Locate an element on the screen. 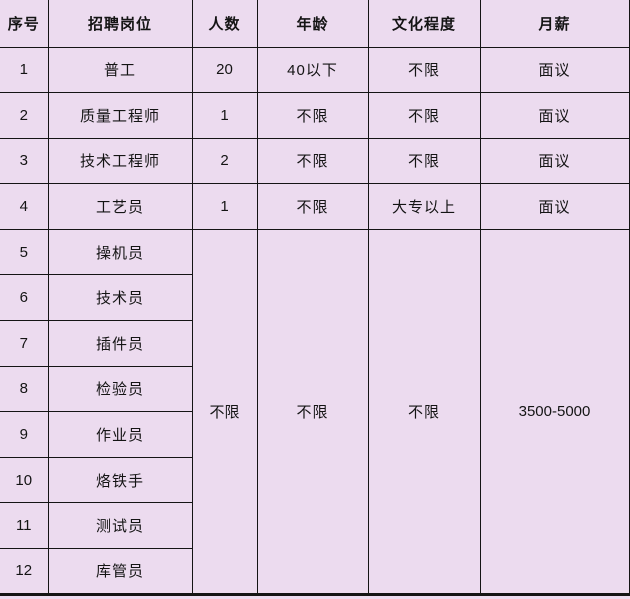 The height and width of the screenshot is (599, 630). header-row: 序号 招聘岗位 人数 年龄 文化程度 月薪 is located at coordinates (315, 24).